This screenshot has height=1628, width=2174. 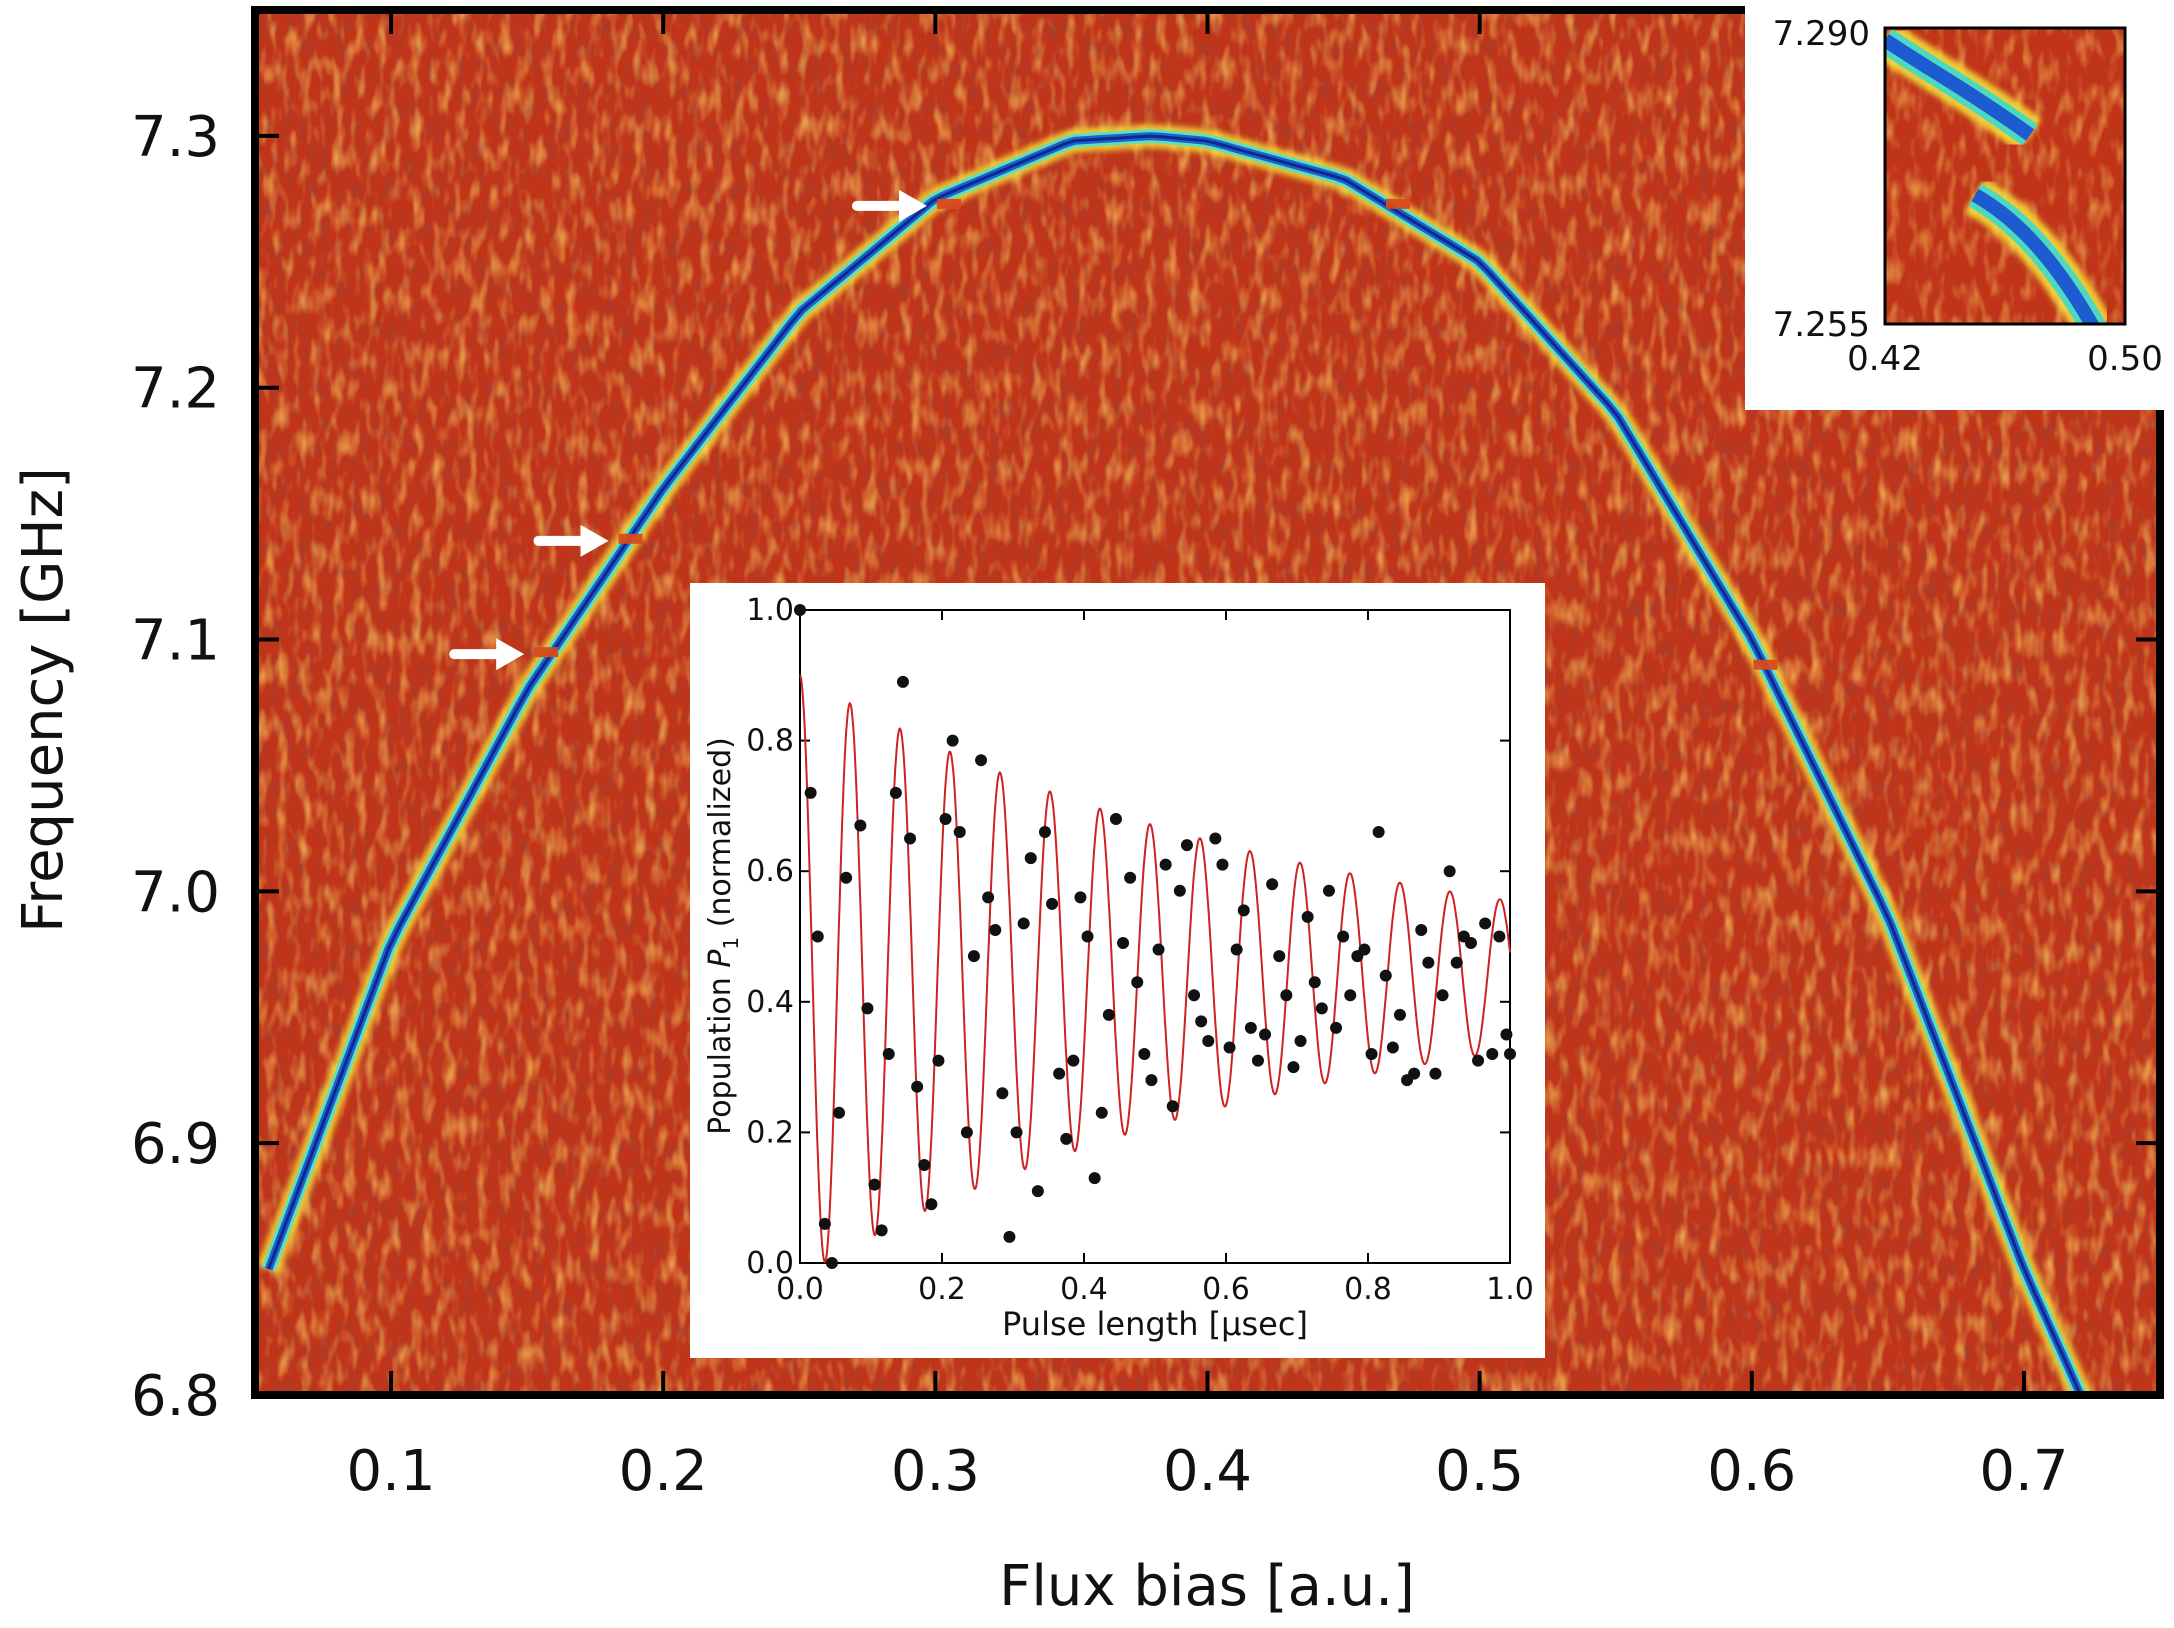 What do you see at coordinates (2125, 359) in the screenshot?
I see `zoom-inset-xtick-right: 0.50` at bounding box center [2125, 359].